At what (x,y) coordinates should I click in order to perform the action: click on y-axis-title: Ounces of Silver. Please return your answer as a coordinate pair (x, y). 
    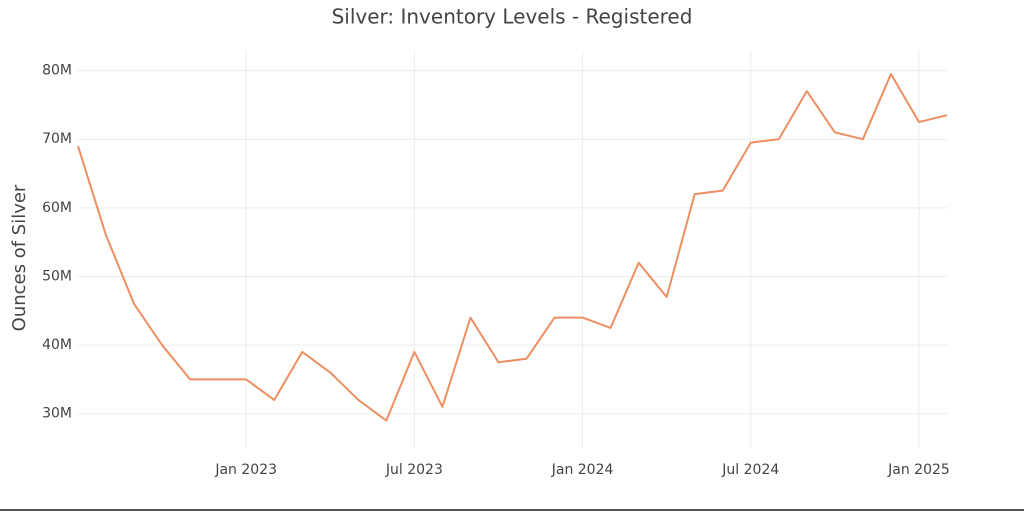
    Looking at the image, I should click on (19, 257).